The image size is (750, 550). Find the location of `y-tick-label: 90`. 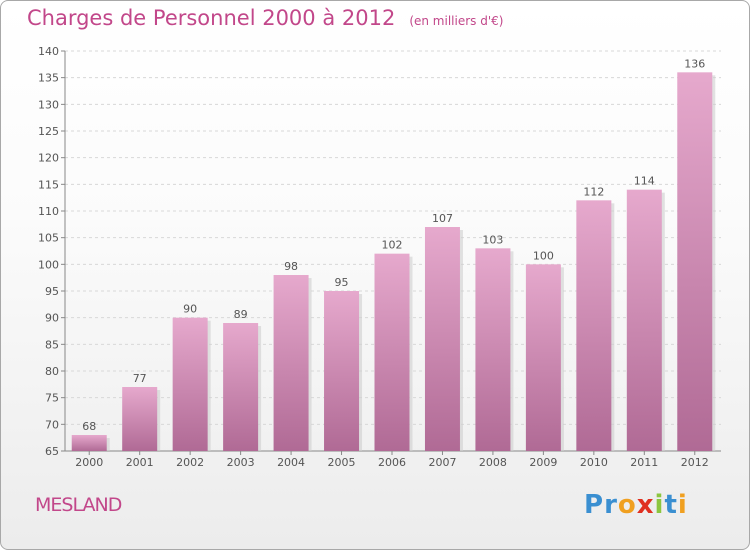

y-tick-label: 90 is located at coordinates (52, 318).